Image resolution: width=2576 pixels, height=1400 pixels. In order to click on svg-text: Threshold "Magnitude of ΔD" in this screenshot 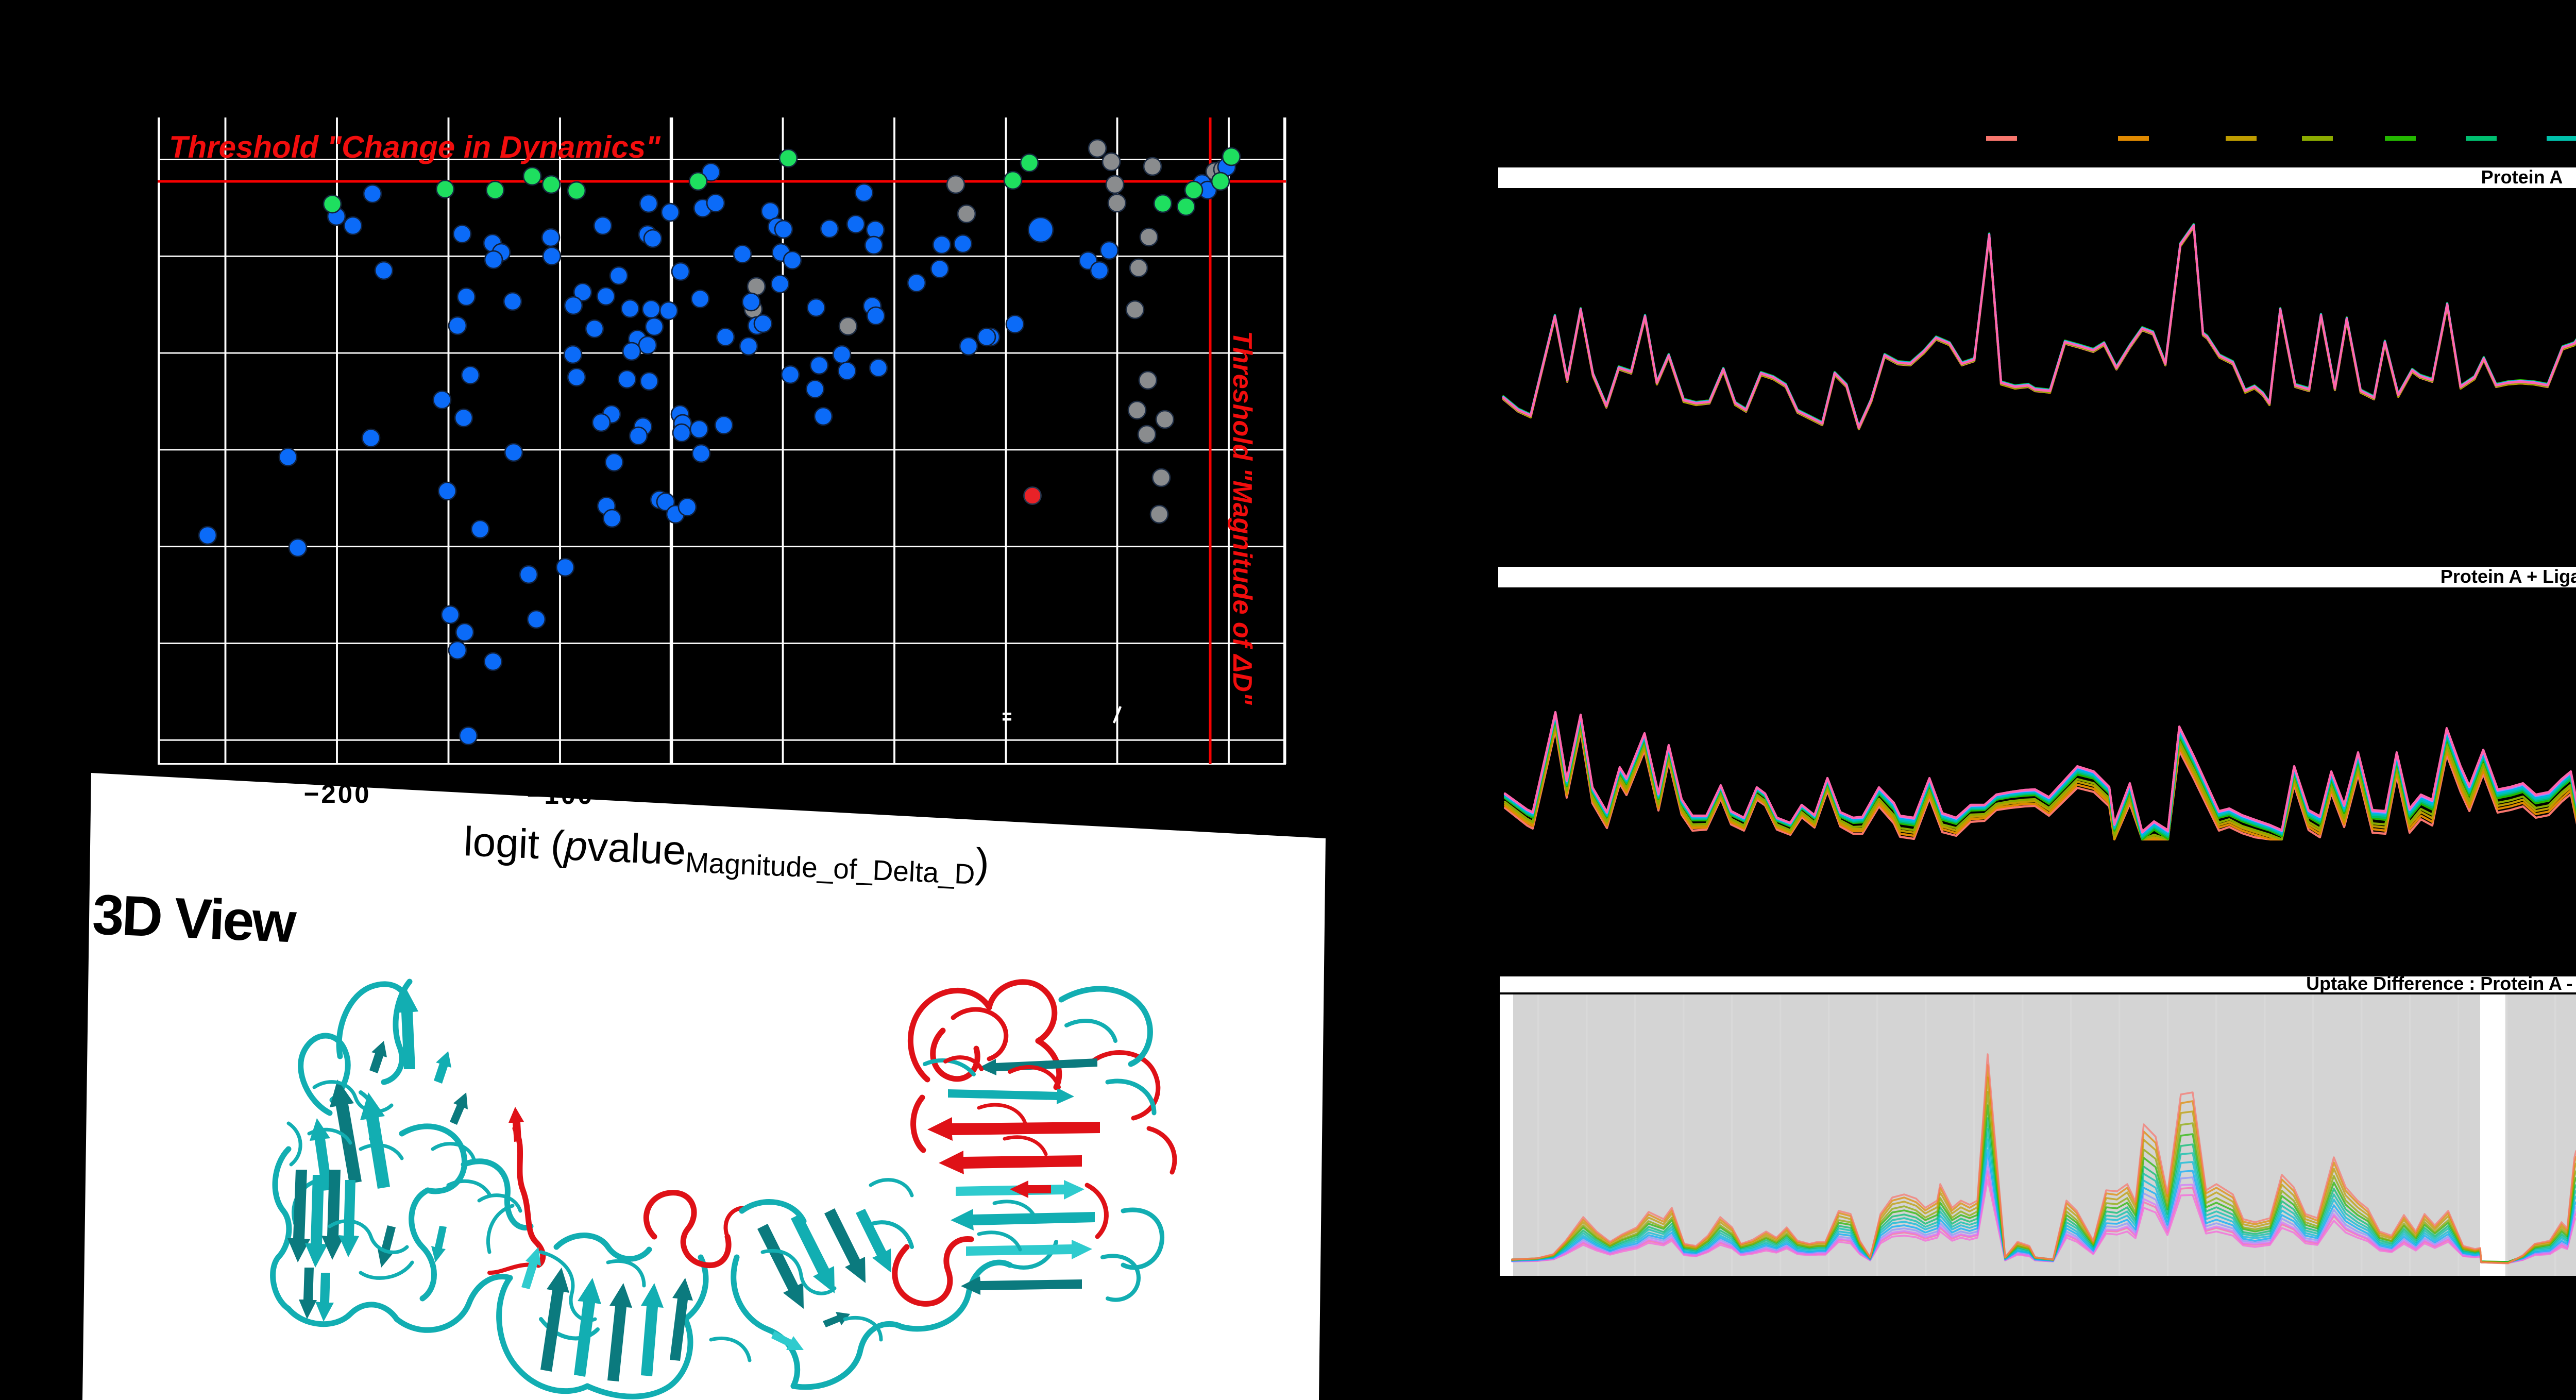, I will do `click(1242, 518)`.